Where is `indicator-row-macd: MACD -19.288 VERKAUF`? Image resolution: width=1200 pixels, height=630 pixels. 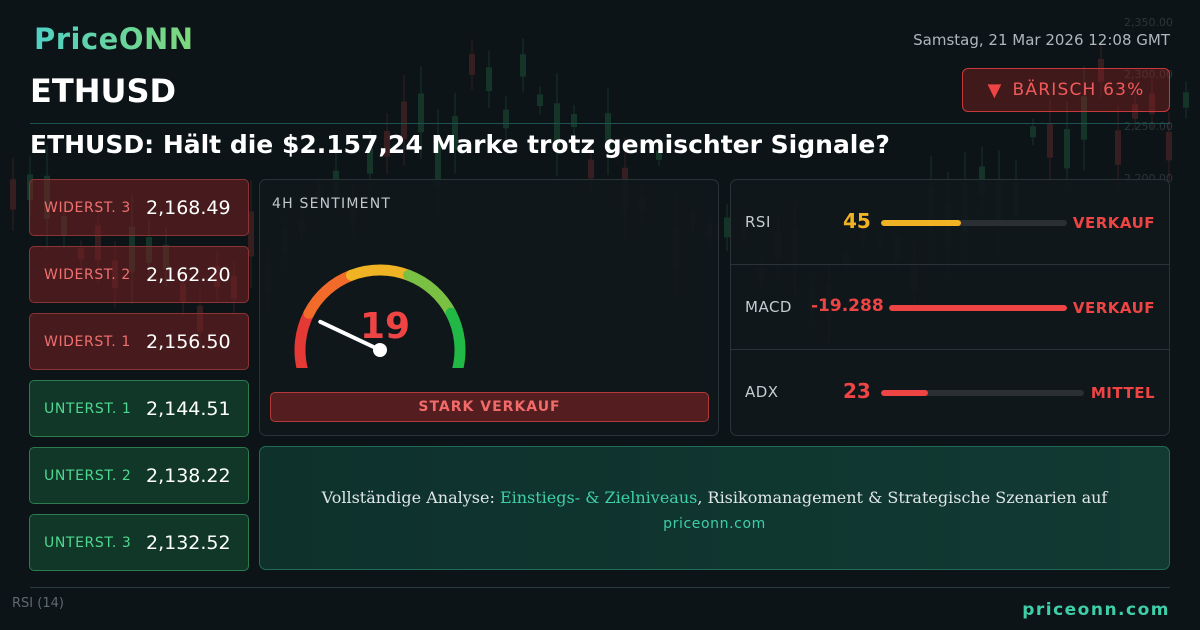 indicator-row-macd: MACD -19.288 VERKAUF is located at coordinates (950, 307).